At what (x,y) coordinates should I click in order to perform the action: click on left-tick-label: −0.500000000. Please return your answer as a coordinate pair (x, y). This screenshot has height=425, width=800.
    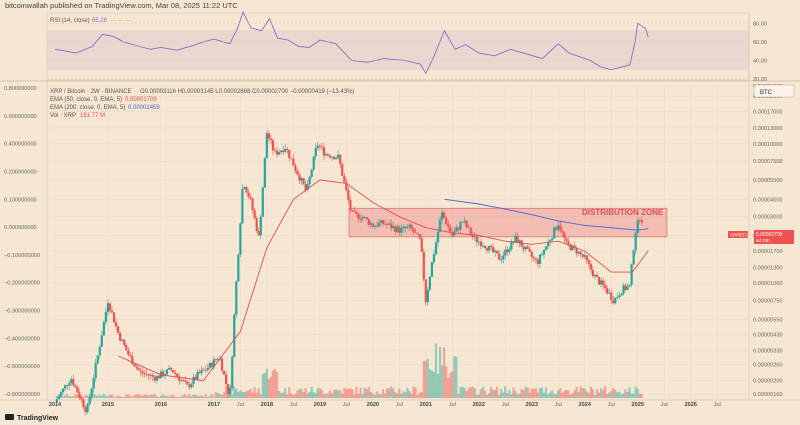
    Looking at the image, I should click on (22, 367).